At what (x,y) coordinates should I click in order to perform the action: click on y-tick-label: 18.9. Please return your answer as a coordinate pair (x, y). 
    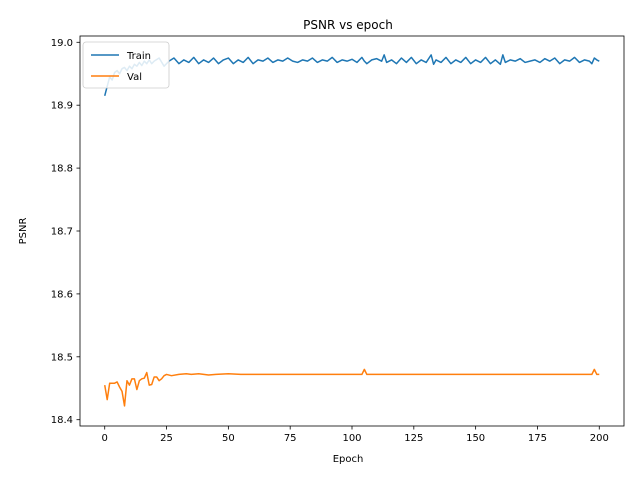
    Looking at the image, I should click on (62, 106).